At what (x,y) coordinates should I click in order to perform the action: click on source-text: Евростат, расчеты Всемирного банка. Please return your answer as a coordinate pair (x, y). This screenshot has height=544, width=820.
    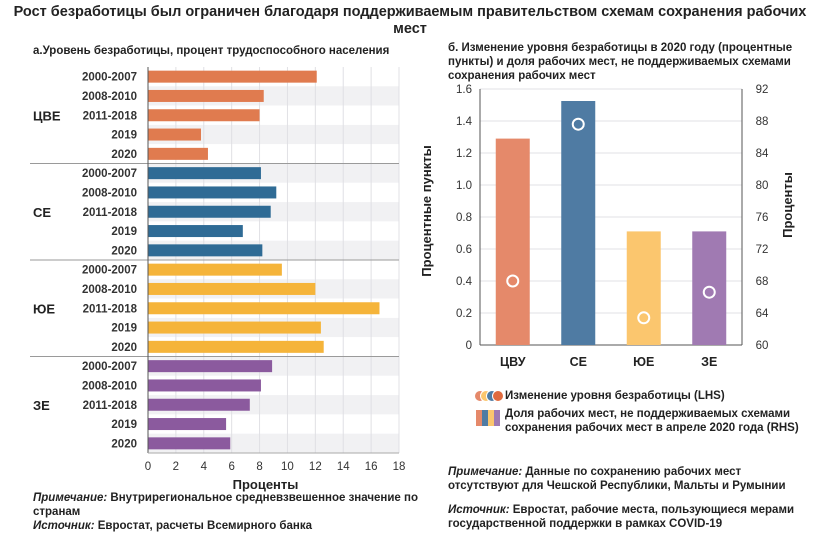
    Looking at the image, I should click on (203, 526).